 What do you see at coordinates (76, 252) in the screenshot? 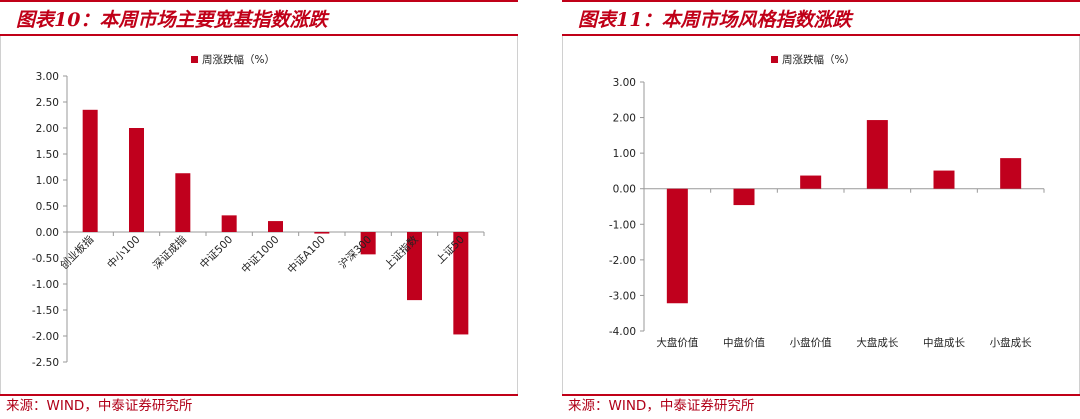
I see `x-tick-label: 创业板指` at bounding box center [76, 252].